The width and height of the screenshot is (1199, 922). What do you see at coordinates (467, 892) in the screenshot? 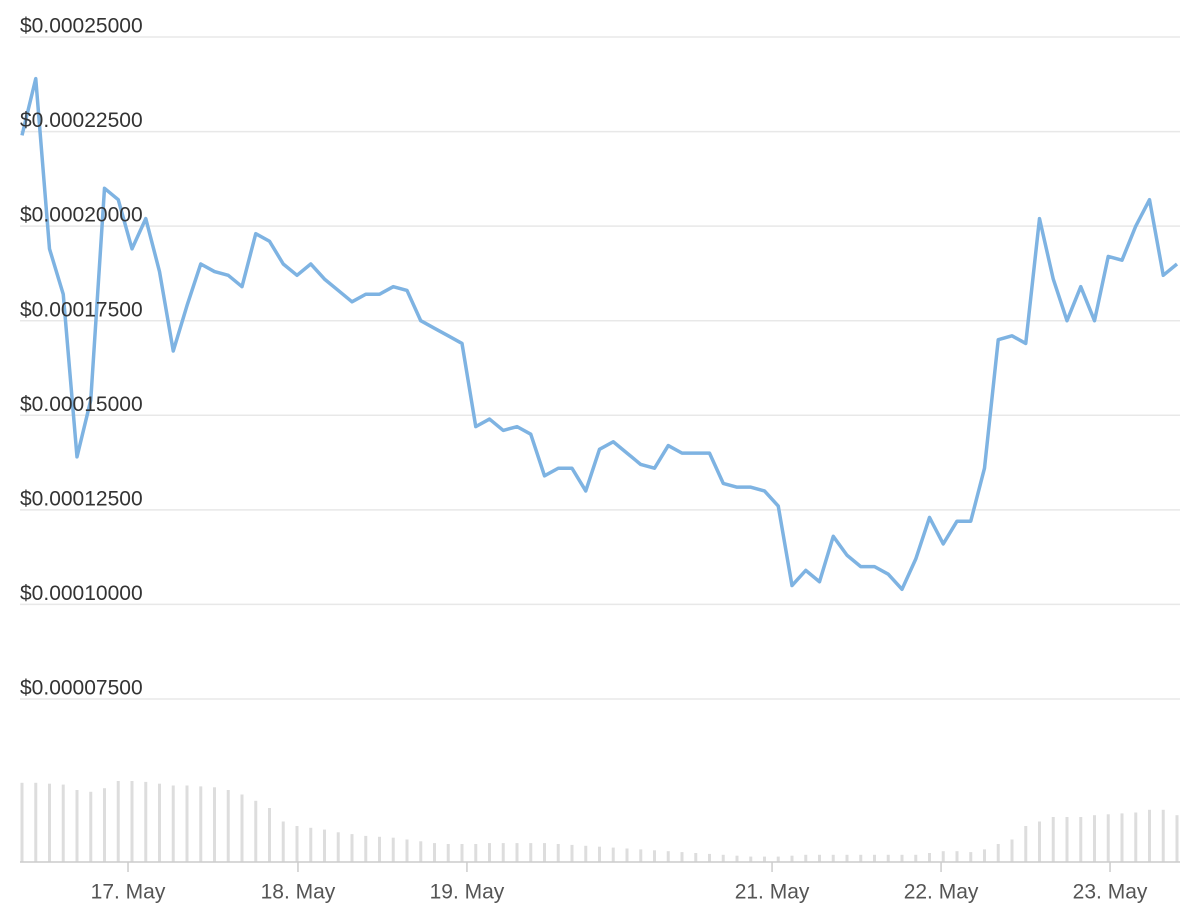
I see `x-tick-label: 19. May` at bounding box center [467, 892].